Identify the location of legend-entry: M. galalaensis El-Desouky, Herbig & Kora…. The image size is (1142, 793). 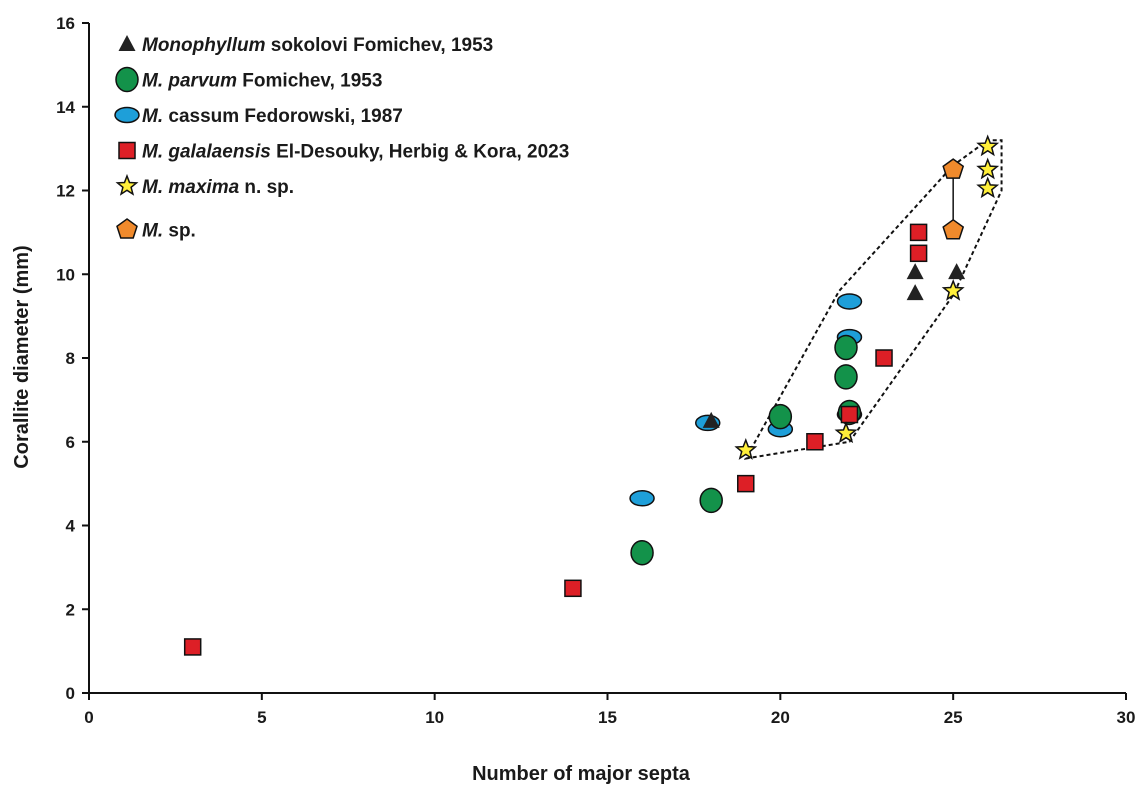
(355, 152).